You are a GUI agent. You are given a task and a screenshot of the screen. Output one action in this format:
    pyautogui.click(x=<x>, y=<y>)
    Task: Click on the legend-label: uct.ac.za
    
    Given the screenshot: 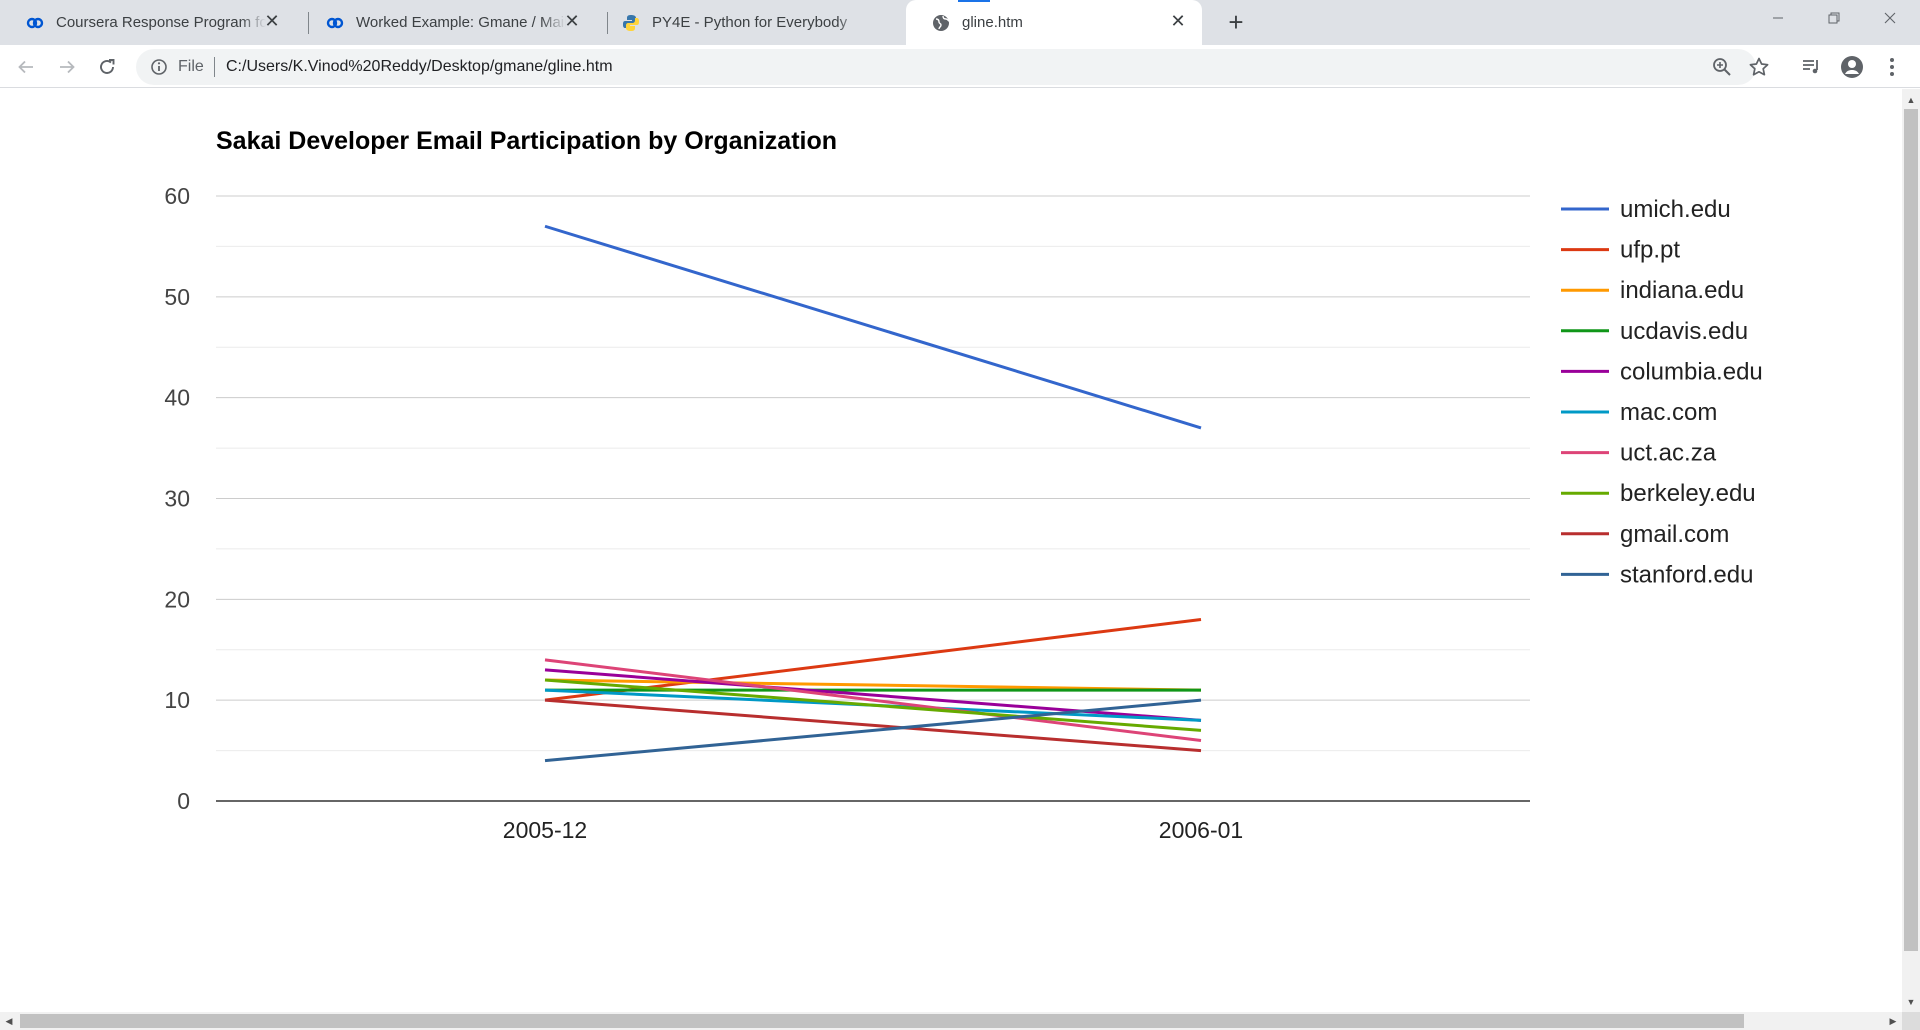 What is the action you would take?
    pyautogui.click(x=1668, y=453)
    